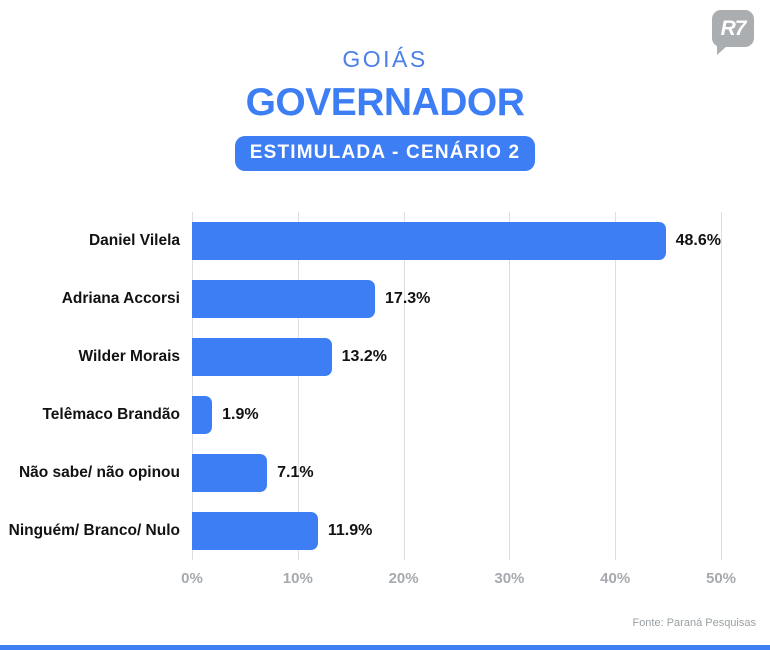  I want to click on r7-logo-text: R7, so click(733, 28).